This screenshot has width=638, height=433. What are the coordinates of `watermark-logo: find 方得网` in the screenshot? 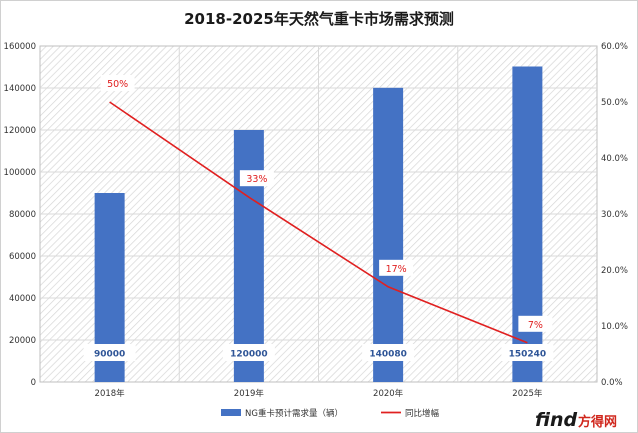 It's located at (576, 420).